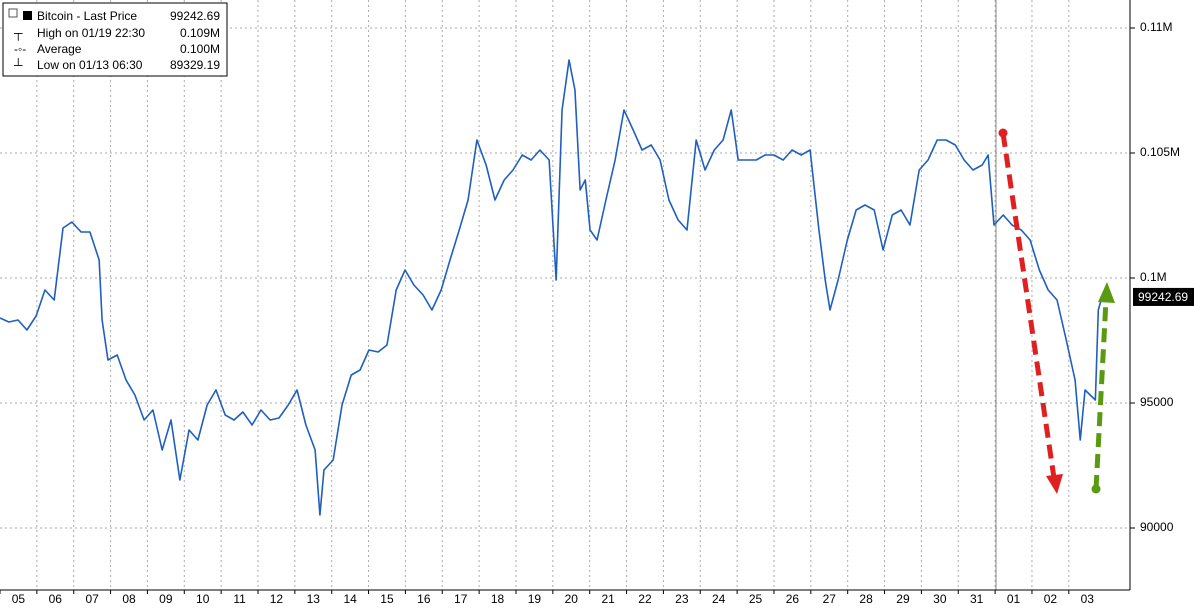  What do you see at coordinates (59, 49) in the screenshot?
I see `legend-stat-name: Average` at bounding box center [59, 49].